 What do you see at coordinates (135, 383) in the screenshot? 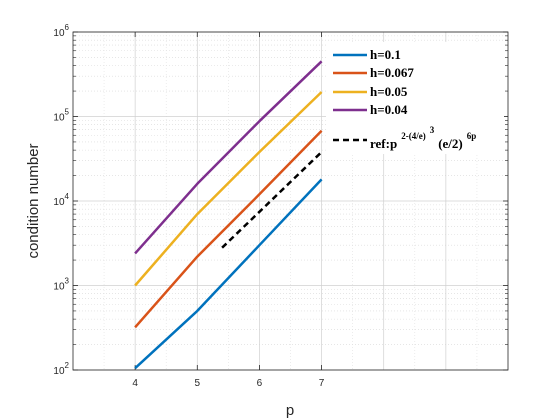
I see `x-tick-label: 4` at bounding box center [135, 383].